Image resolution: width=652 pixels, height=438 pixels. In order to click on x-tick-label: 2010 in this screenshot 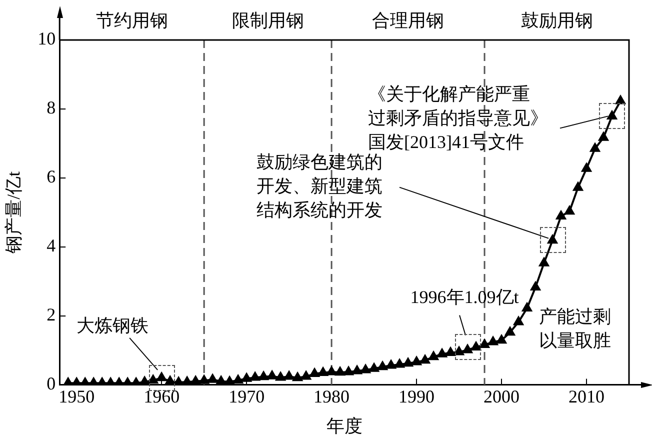, I will do `click(586, 396)`.